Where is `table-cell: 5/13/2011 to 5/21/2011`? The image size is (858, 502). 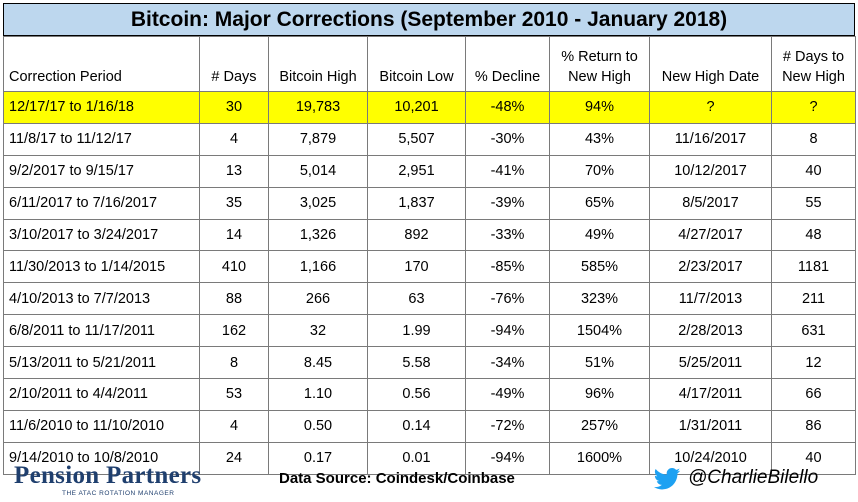
table-cell: 5/13/2011 to 5/21/2011 is located at coordinates (101, 363).